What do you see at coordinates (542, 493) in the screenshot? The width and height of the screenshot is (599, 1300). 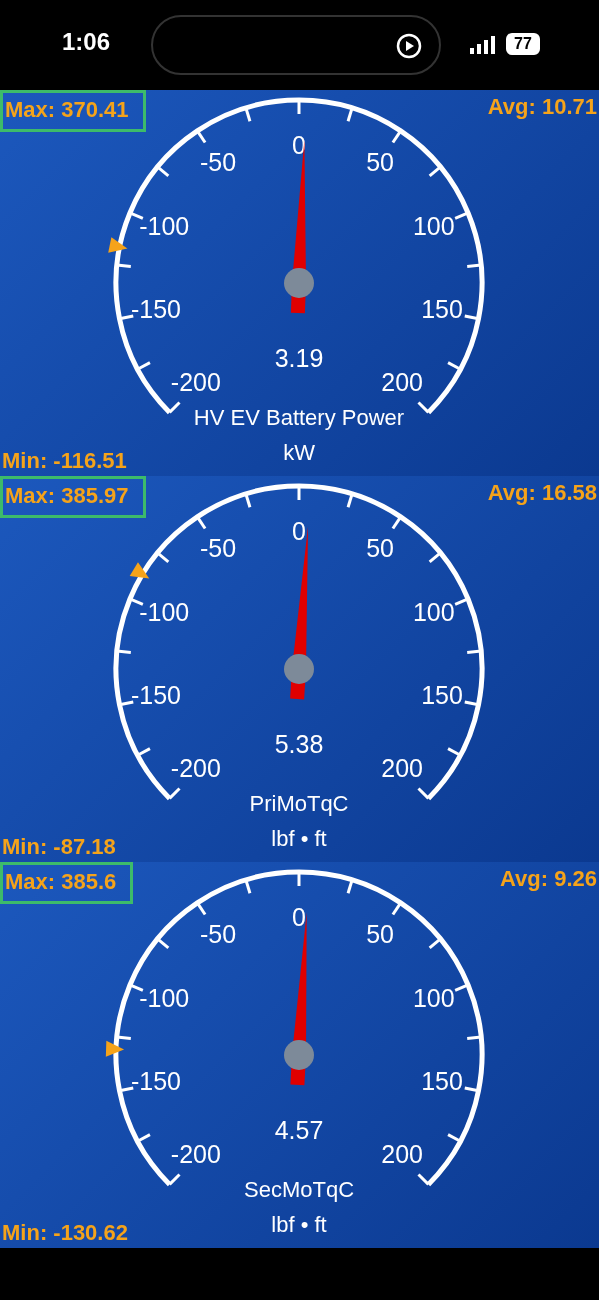 I see `text: Avg: 16.58` at bounding box center [542, 493].